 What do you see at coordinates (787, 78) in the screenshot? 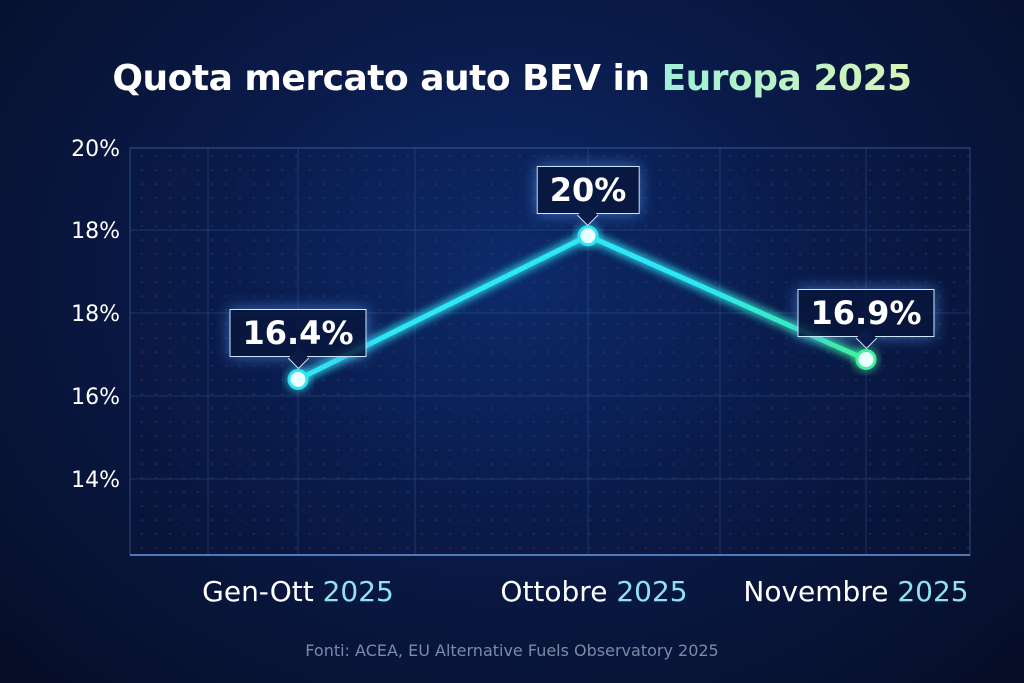
I see `title-highlight: Europa 2025` at bounding box center [787, 78].